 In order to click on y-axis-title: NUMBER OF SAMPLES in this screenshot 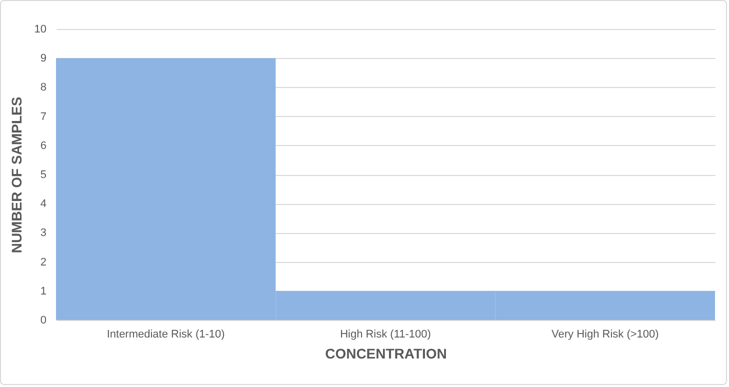, I will do `click(16, 175)`.